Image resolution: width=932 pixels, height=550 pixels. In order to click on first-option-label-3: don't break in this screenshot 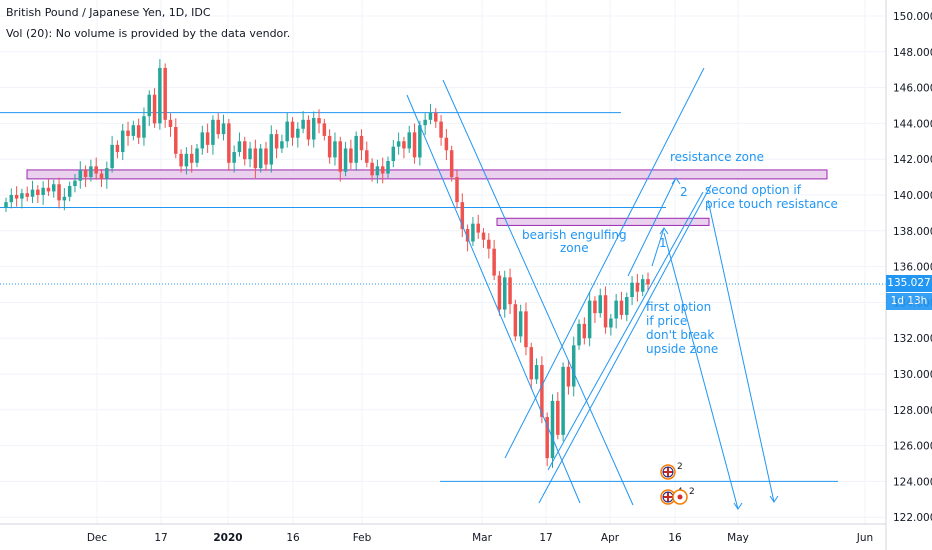, I will do `click(680, 335)`.